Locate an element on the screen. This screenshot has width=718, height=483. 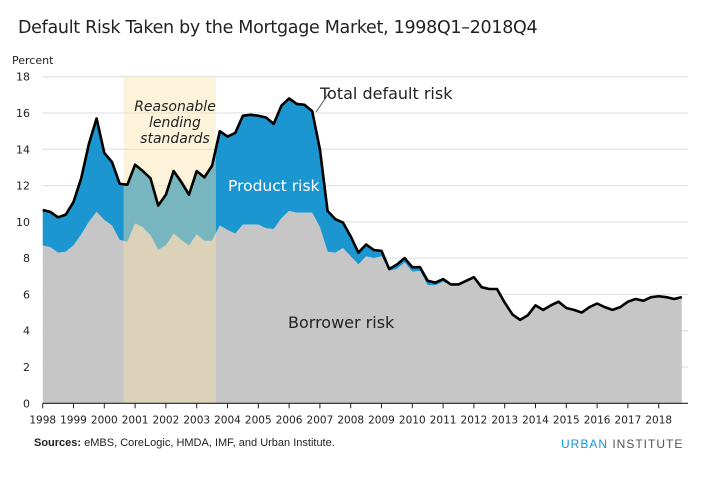
sources-label: Sources: is located at coordinates (58, 443).